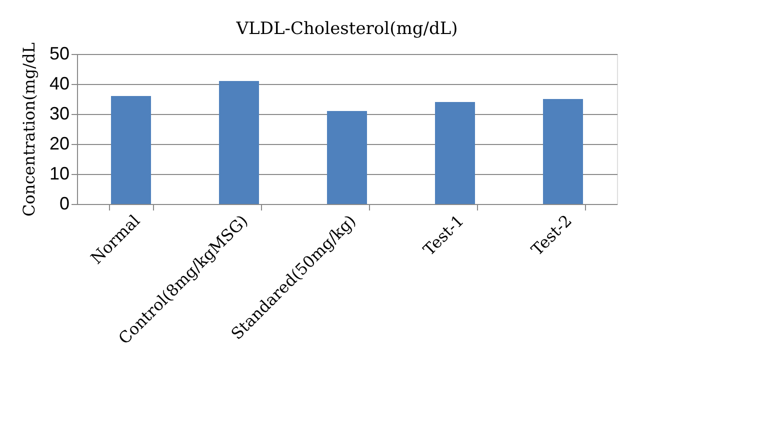 Image resolution: width=764 pixels, height=443 pixels. Describe the element at coordinates (59, 114) in the screenshot. I see `y-tick-label: 30` at that location.